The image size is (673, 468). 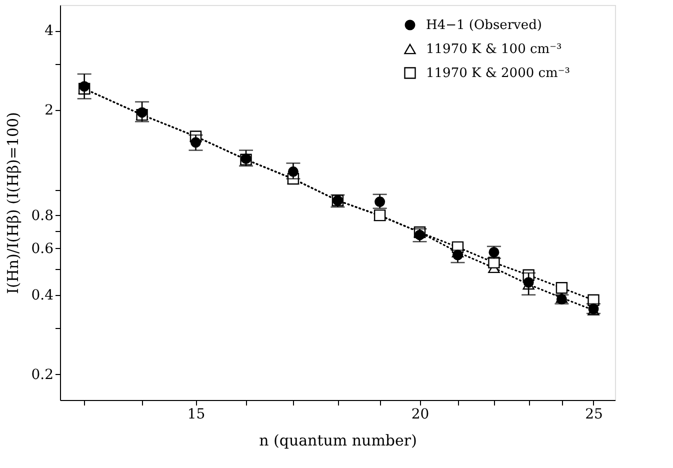 I want to click on legend-label: H4−1 (Observed), so click(x=484, y=25).